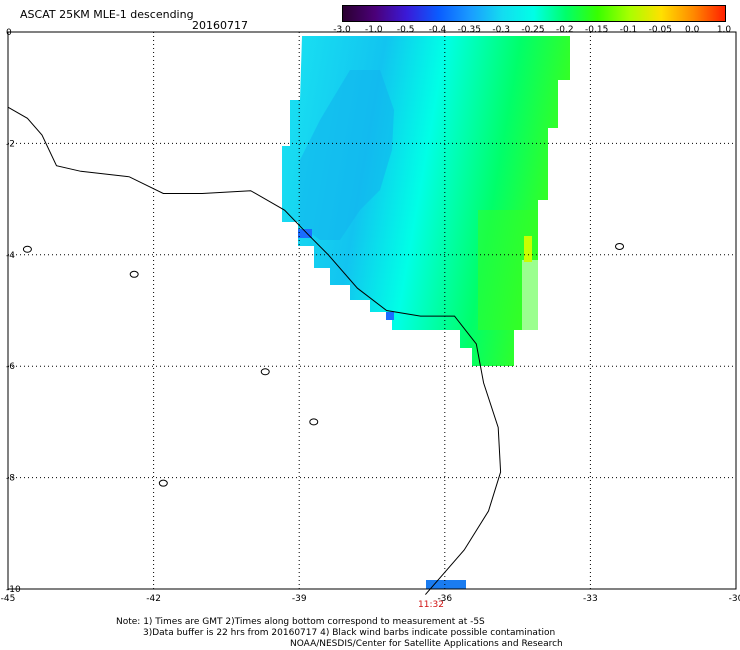  I want to click on y-tick-label: 0, so click(9, 33).